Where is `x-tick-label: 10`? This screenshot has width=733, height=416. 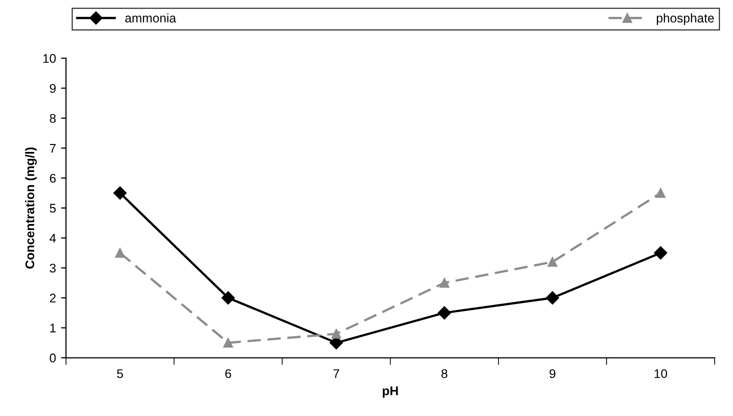
x-tick-label: 10 is located at coordinates (661, 373).